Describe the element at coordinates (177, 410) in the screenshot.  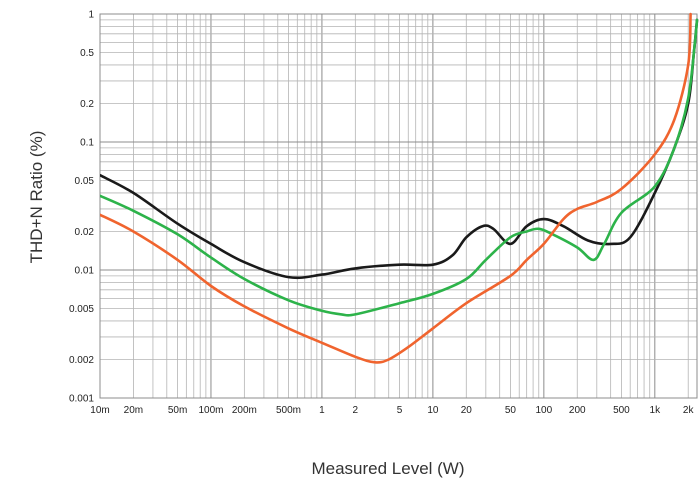
I see `x-tick-label: 50m` at that location.